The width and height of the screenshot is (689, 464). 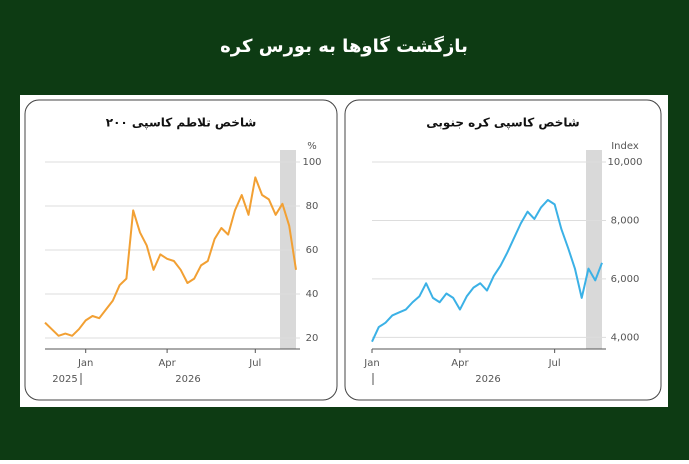 What do you see at coordinates (625, 337) in the screenshot?
I see `y-tick-label: 4,000` at bounding box center [625, 337].